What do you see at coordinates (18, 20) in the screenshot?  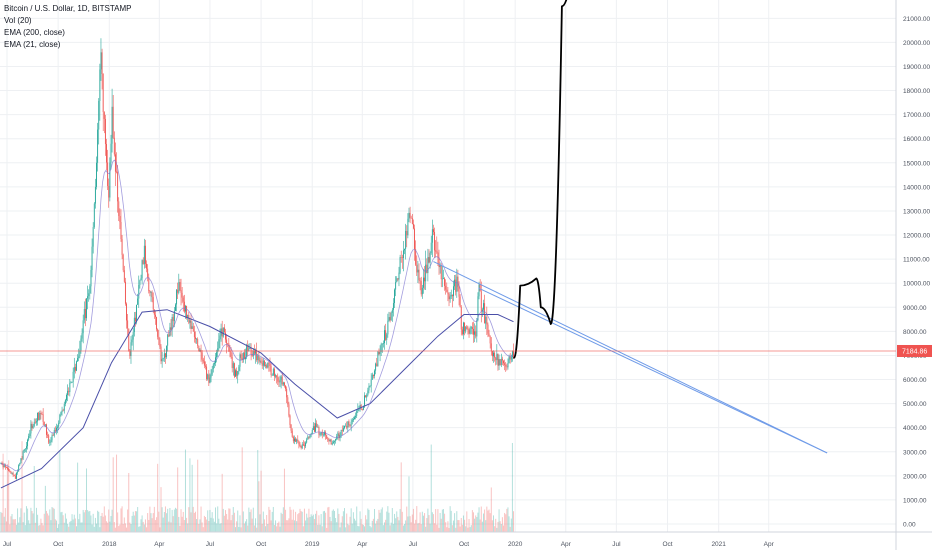 I see `indicator-volume: Vol (20)` at bounding box center [18, 20].